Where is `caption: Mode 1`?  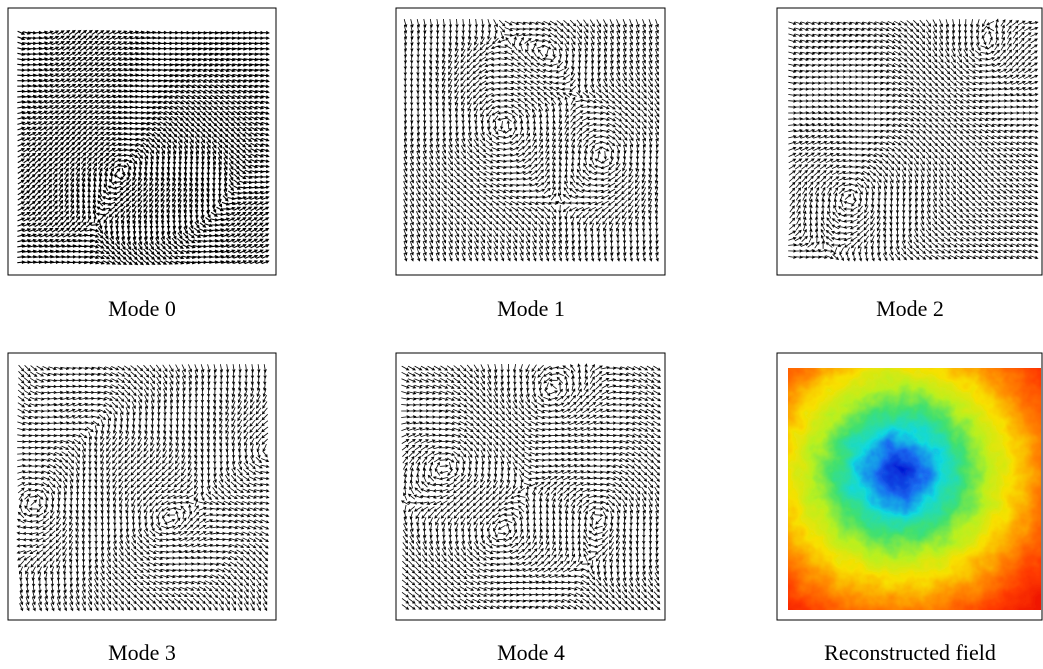 caption: Mode 1 is located at coordinates (531, 308).